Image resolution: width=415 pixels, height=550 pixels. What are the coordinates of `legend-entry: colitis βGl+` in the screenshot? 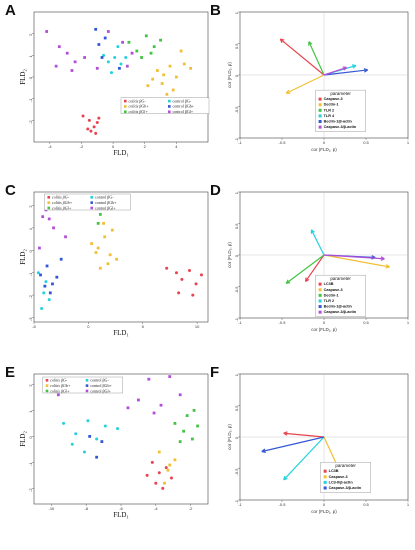 It's located at (60, 390).